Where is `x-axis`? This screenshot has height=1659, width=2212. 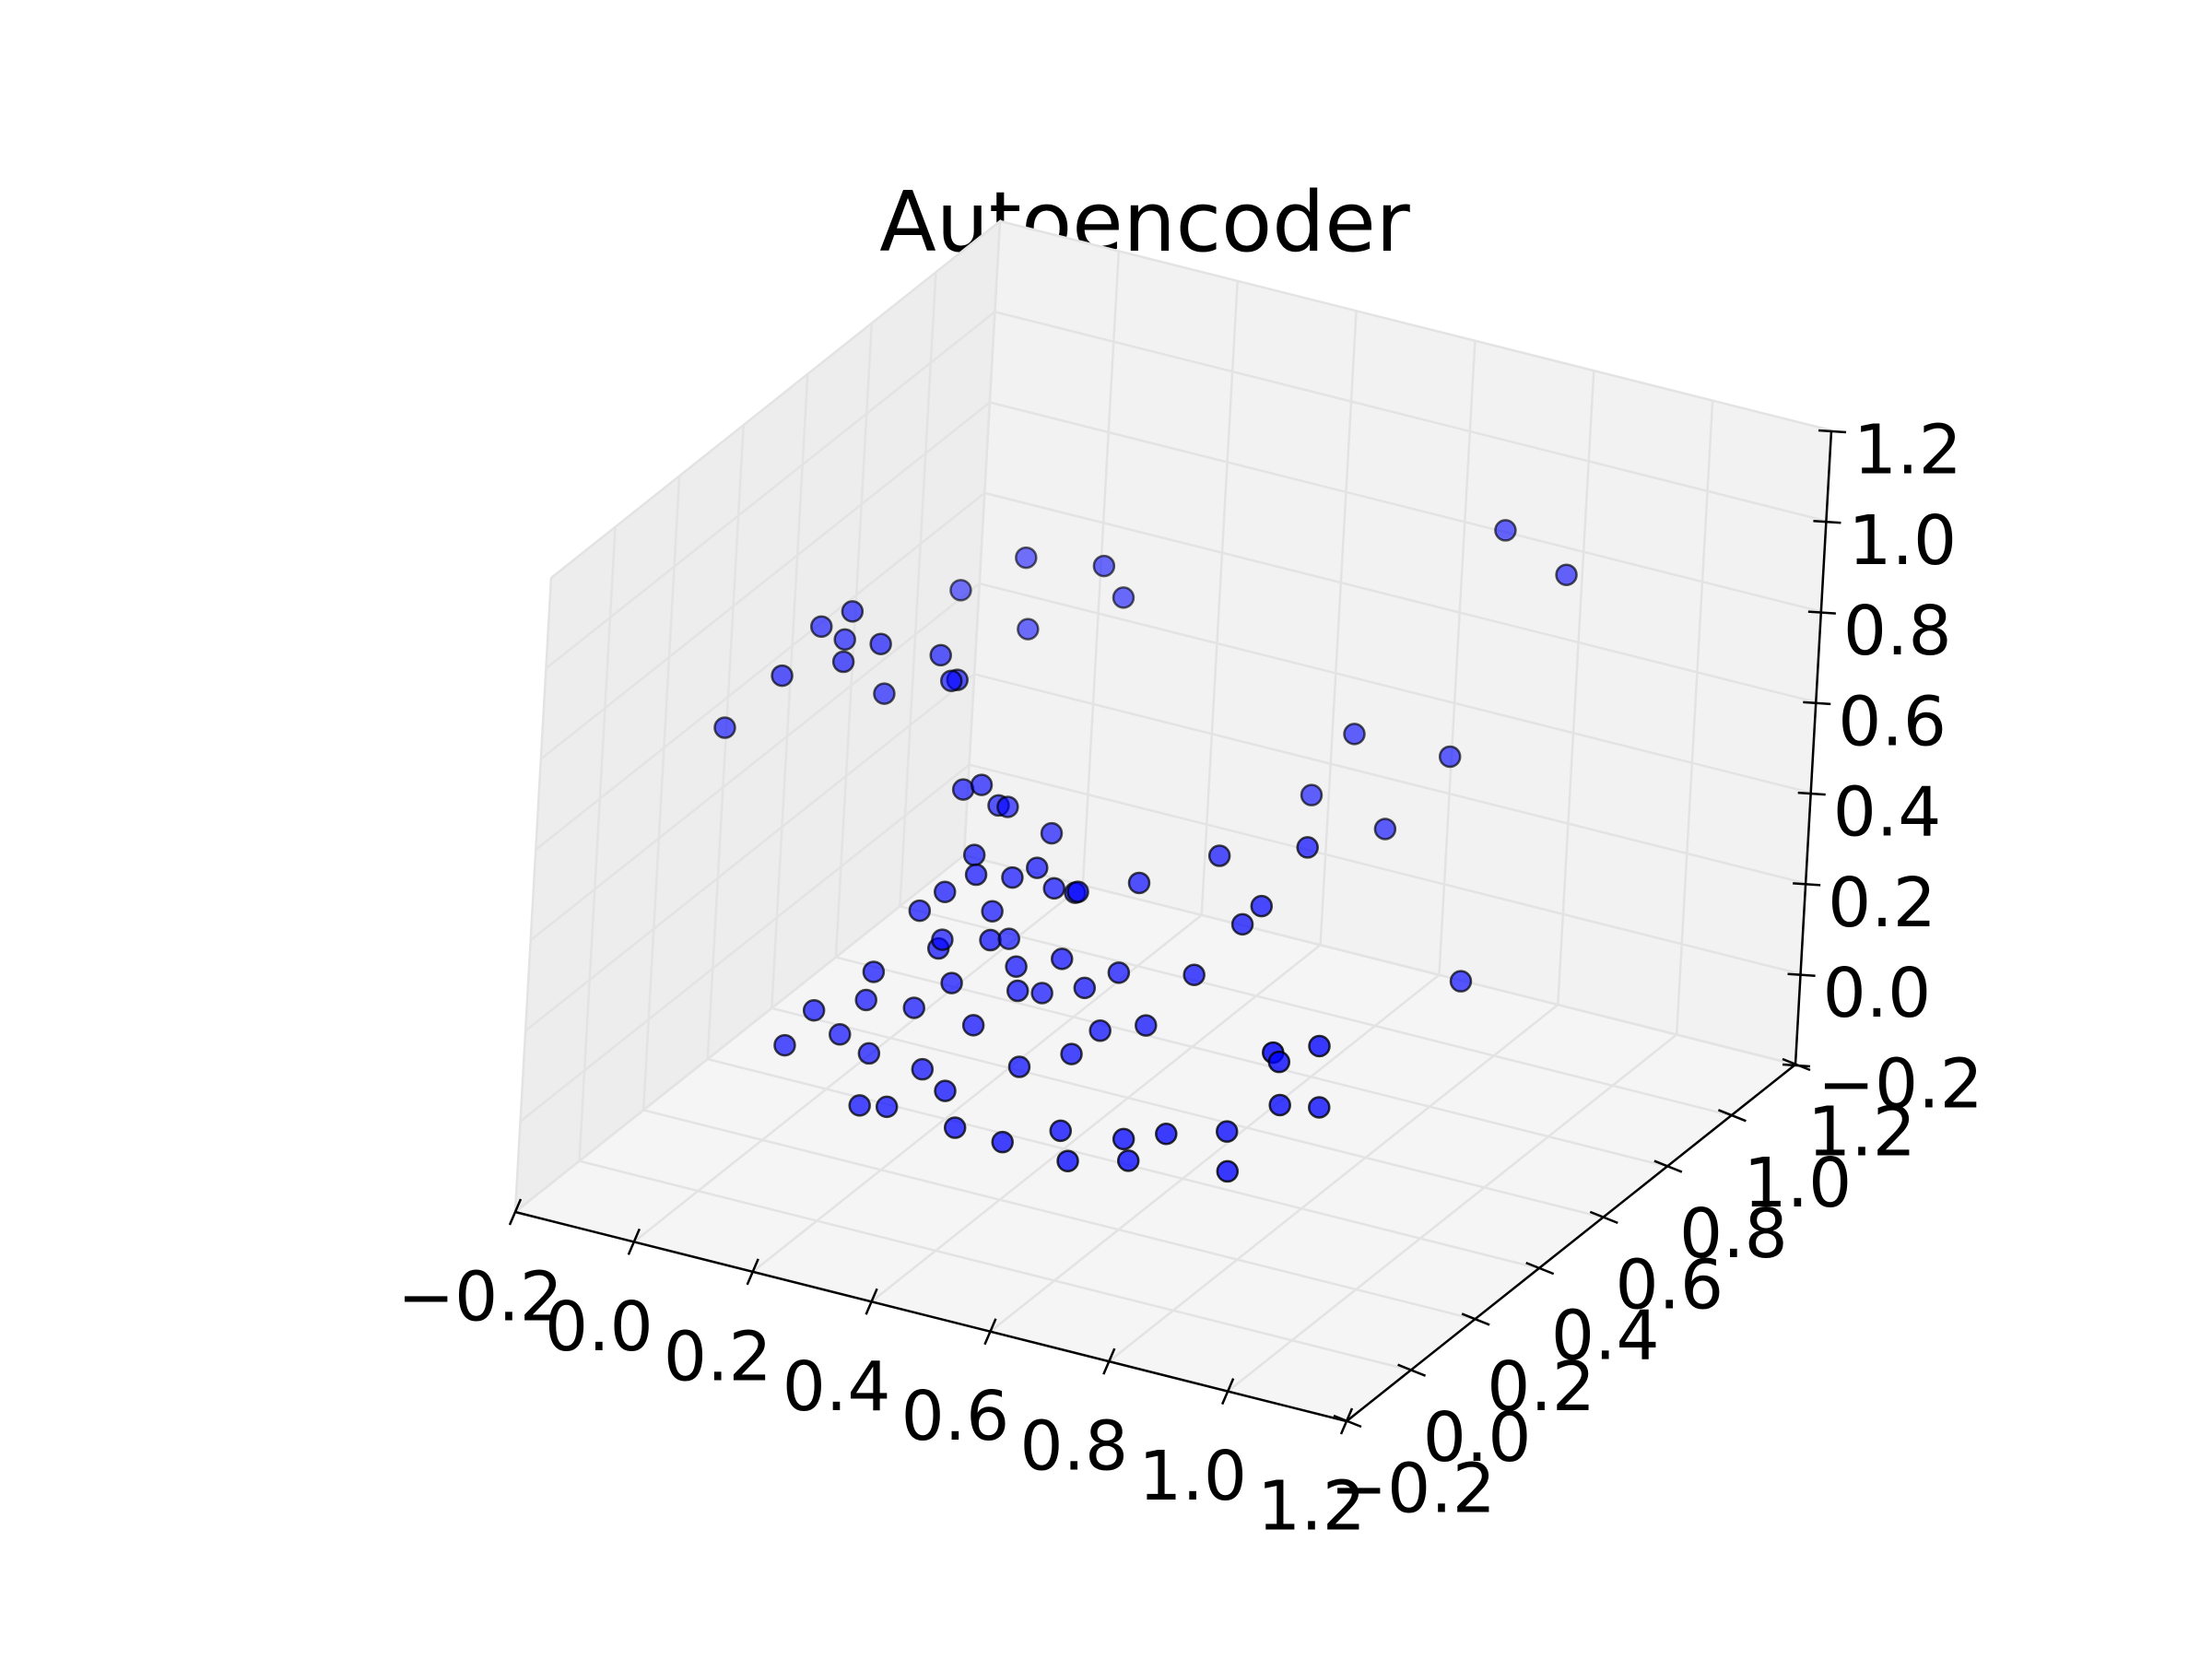
x-axis is located at coordinates (930, 1316).